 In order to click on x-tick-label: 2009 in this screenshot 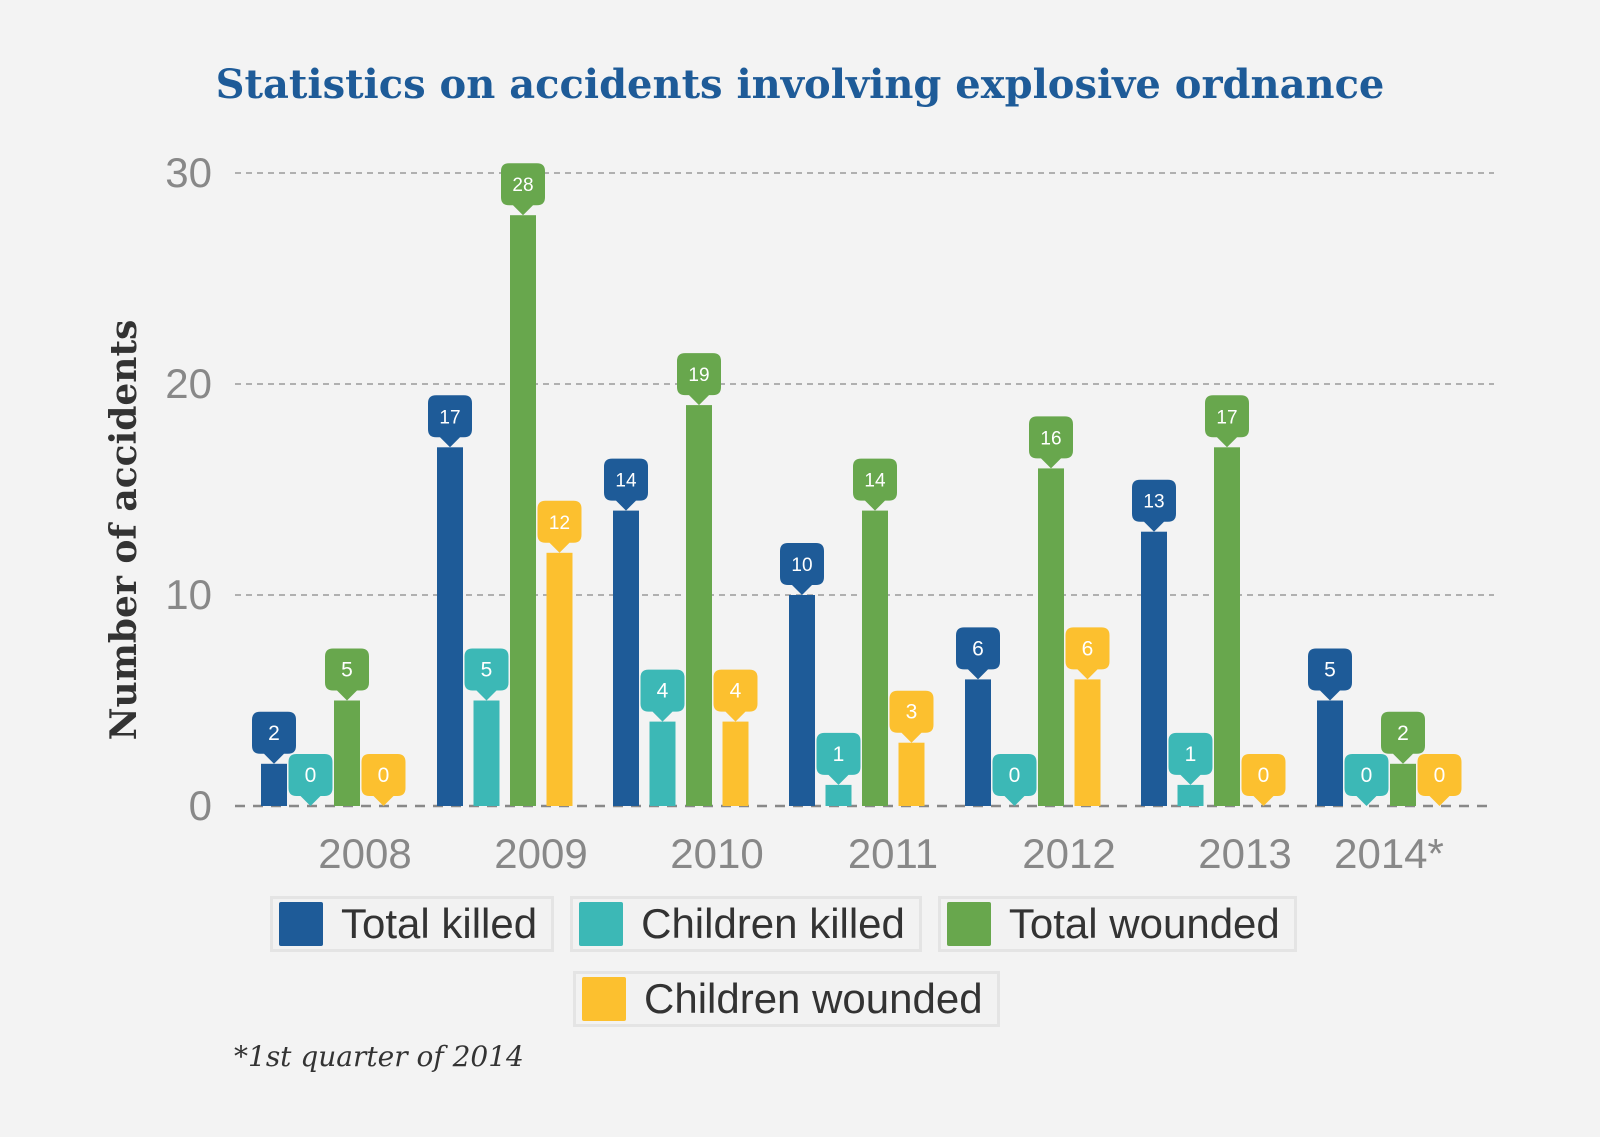, I will do `click(540, 853)`.